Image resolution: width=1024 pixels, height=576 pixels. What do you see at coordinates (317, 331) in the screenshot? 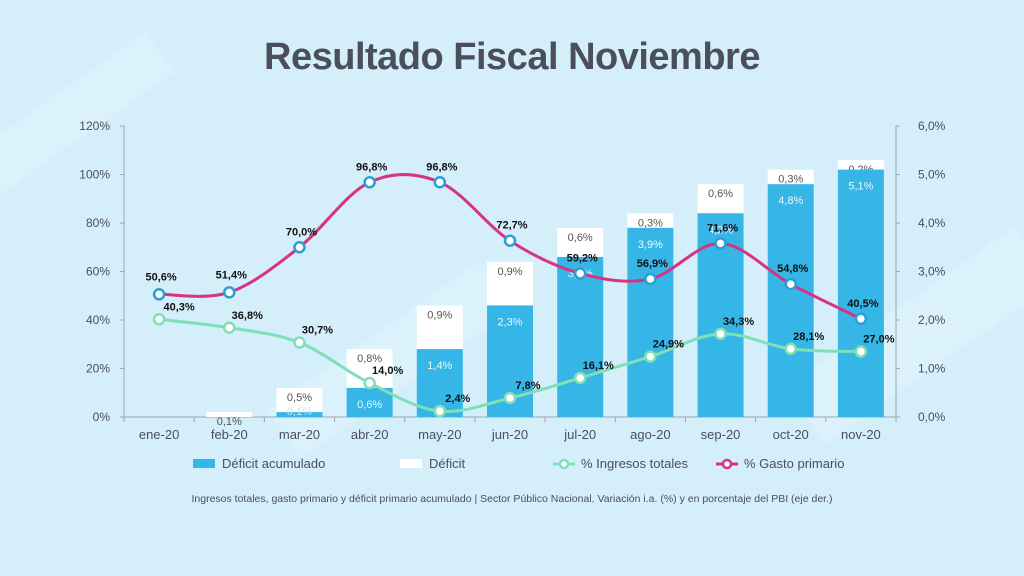
I see `ingresos-data-label: 30,7%` at bounding box center [317, 331].